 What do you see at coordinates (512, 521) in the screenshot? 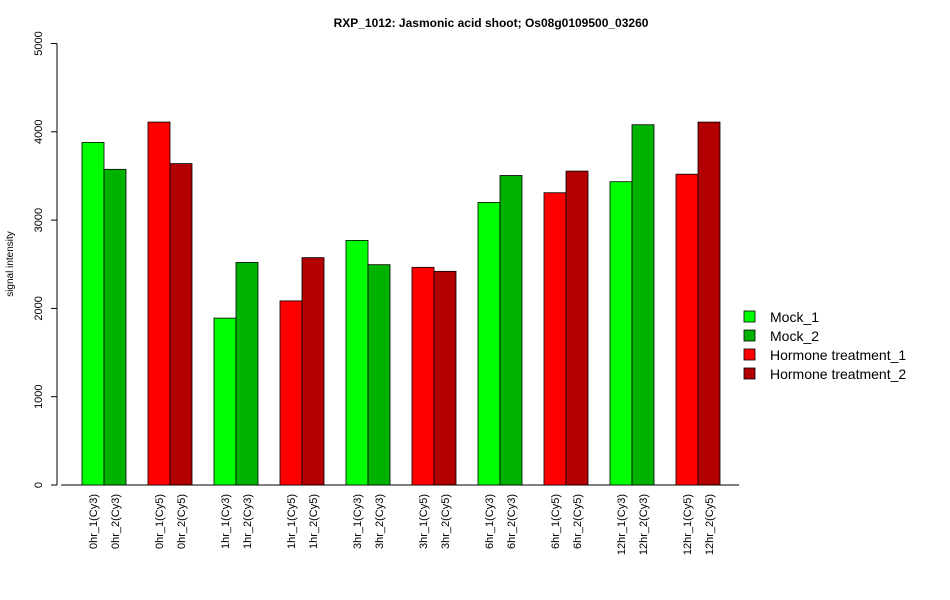
I see `x-tick-label: 6hr_2(Cy3)` at bounding box center [512, 521].